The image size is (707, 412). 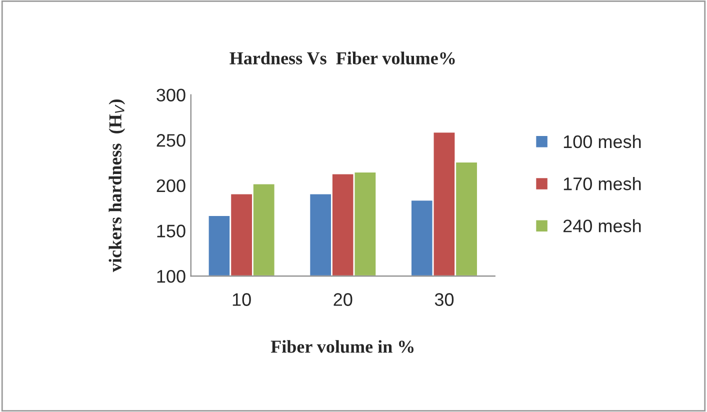 I want to click on x-axis-title: Fiber volume in %, so click(x=342, y=346).